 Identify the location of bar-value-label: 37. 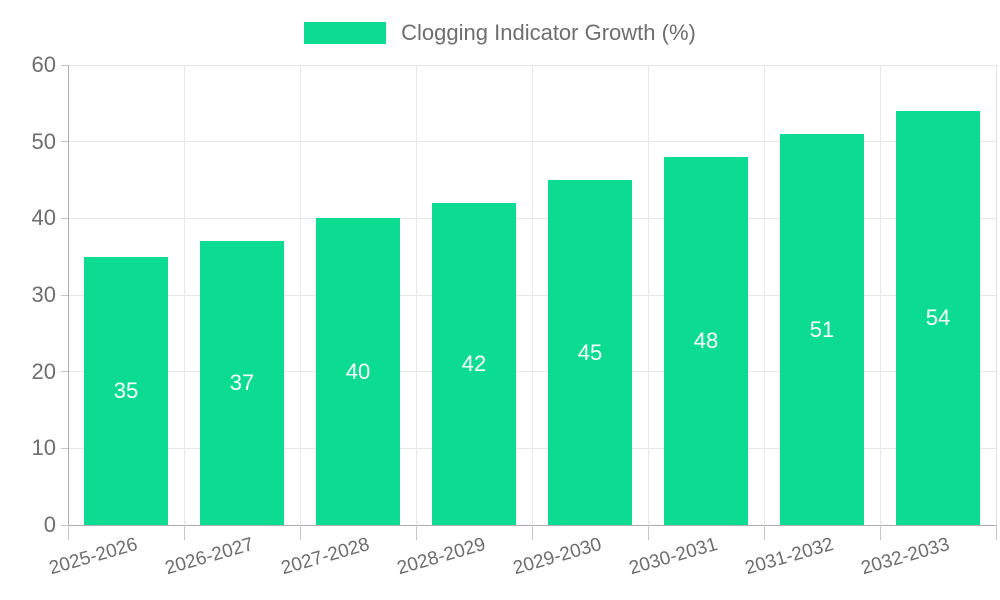
(242, 383).